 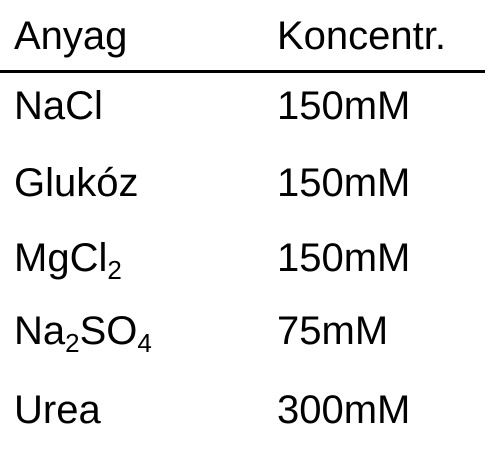 I want to click on header-row: Anyag Koncentr., so click(x=248, y=36).